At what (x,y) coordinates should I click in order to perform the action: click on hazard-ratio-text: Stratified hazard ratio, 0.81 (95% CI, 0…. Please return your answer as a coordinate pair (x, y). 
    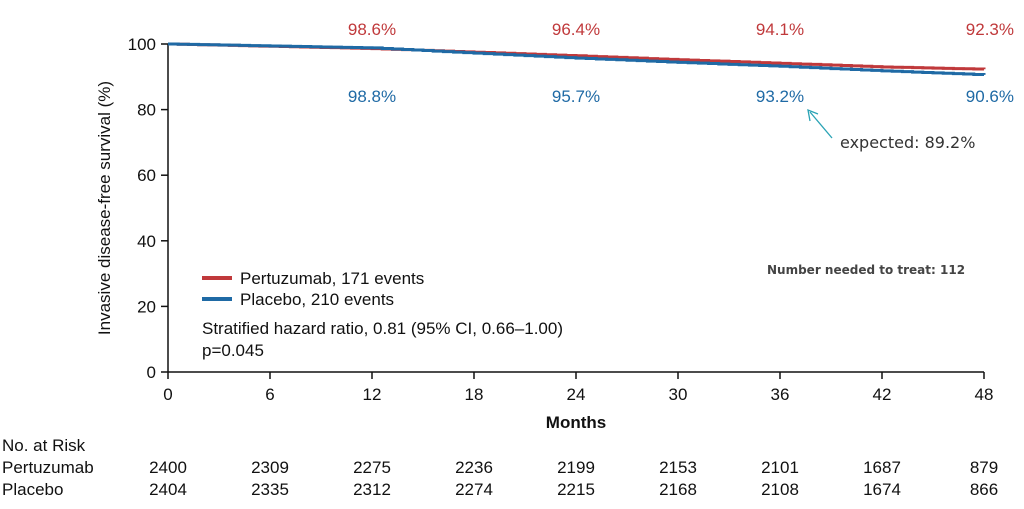
    Looking at the image, I should click on (382, 328).